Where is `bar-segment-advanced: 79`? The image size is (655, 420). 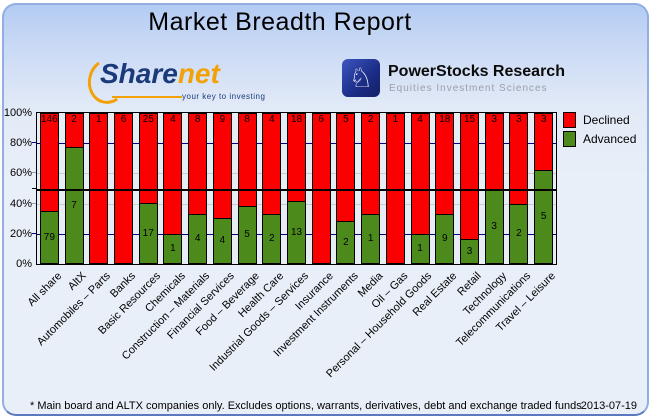 bar-segment-advanced: 79 is located at coordinates (49, 237).